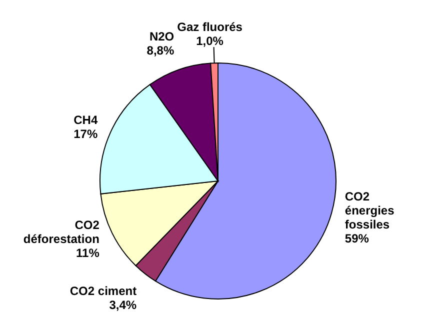  I want to click on data-label: 11%, so click(88, 253).